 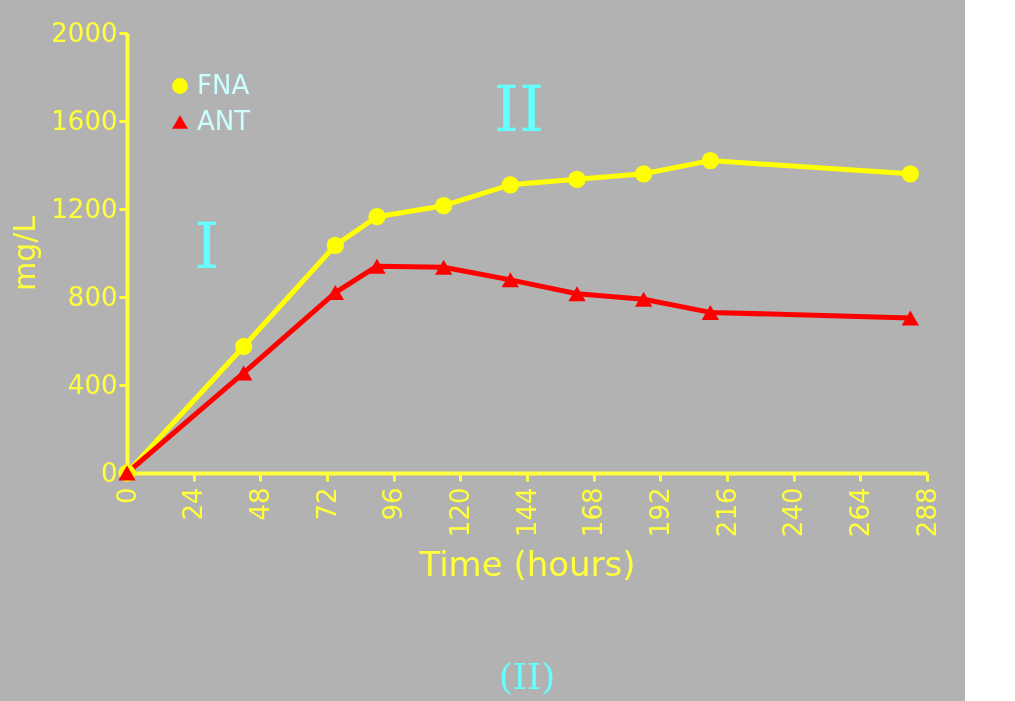 What do you see at coordinates (793, 512) in the screenshot?
I see `x-tick-label: 240` at bounding box center [793, 512].